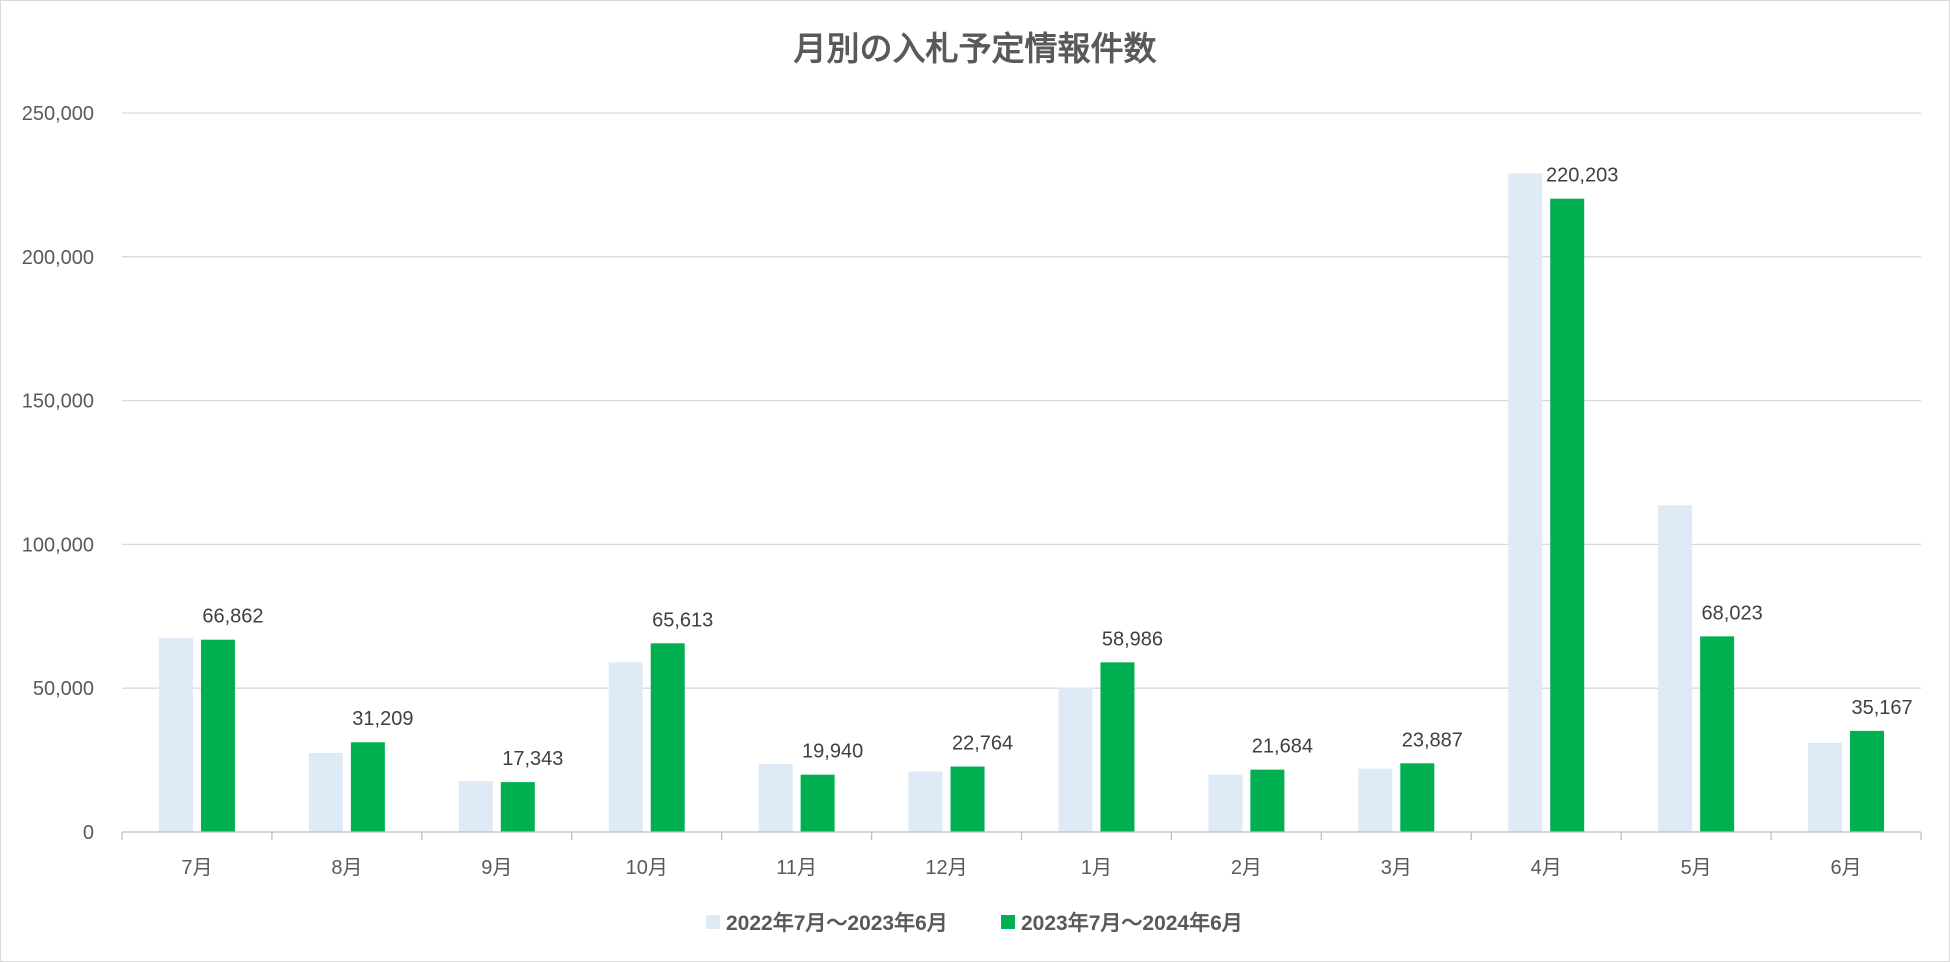  I want to click on data-label: 23,887, so click(1432, 740).